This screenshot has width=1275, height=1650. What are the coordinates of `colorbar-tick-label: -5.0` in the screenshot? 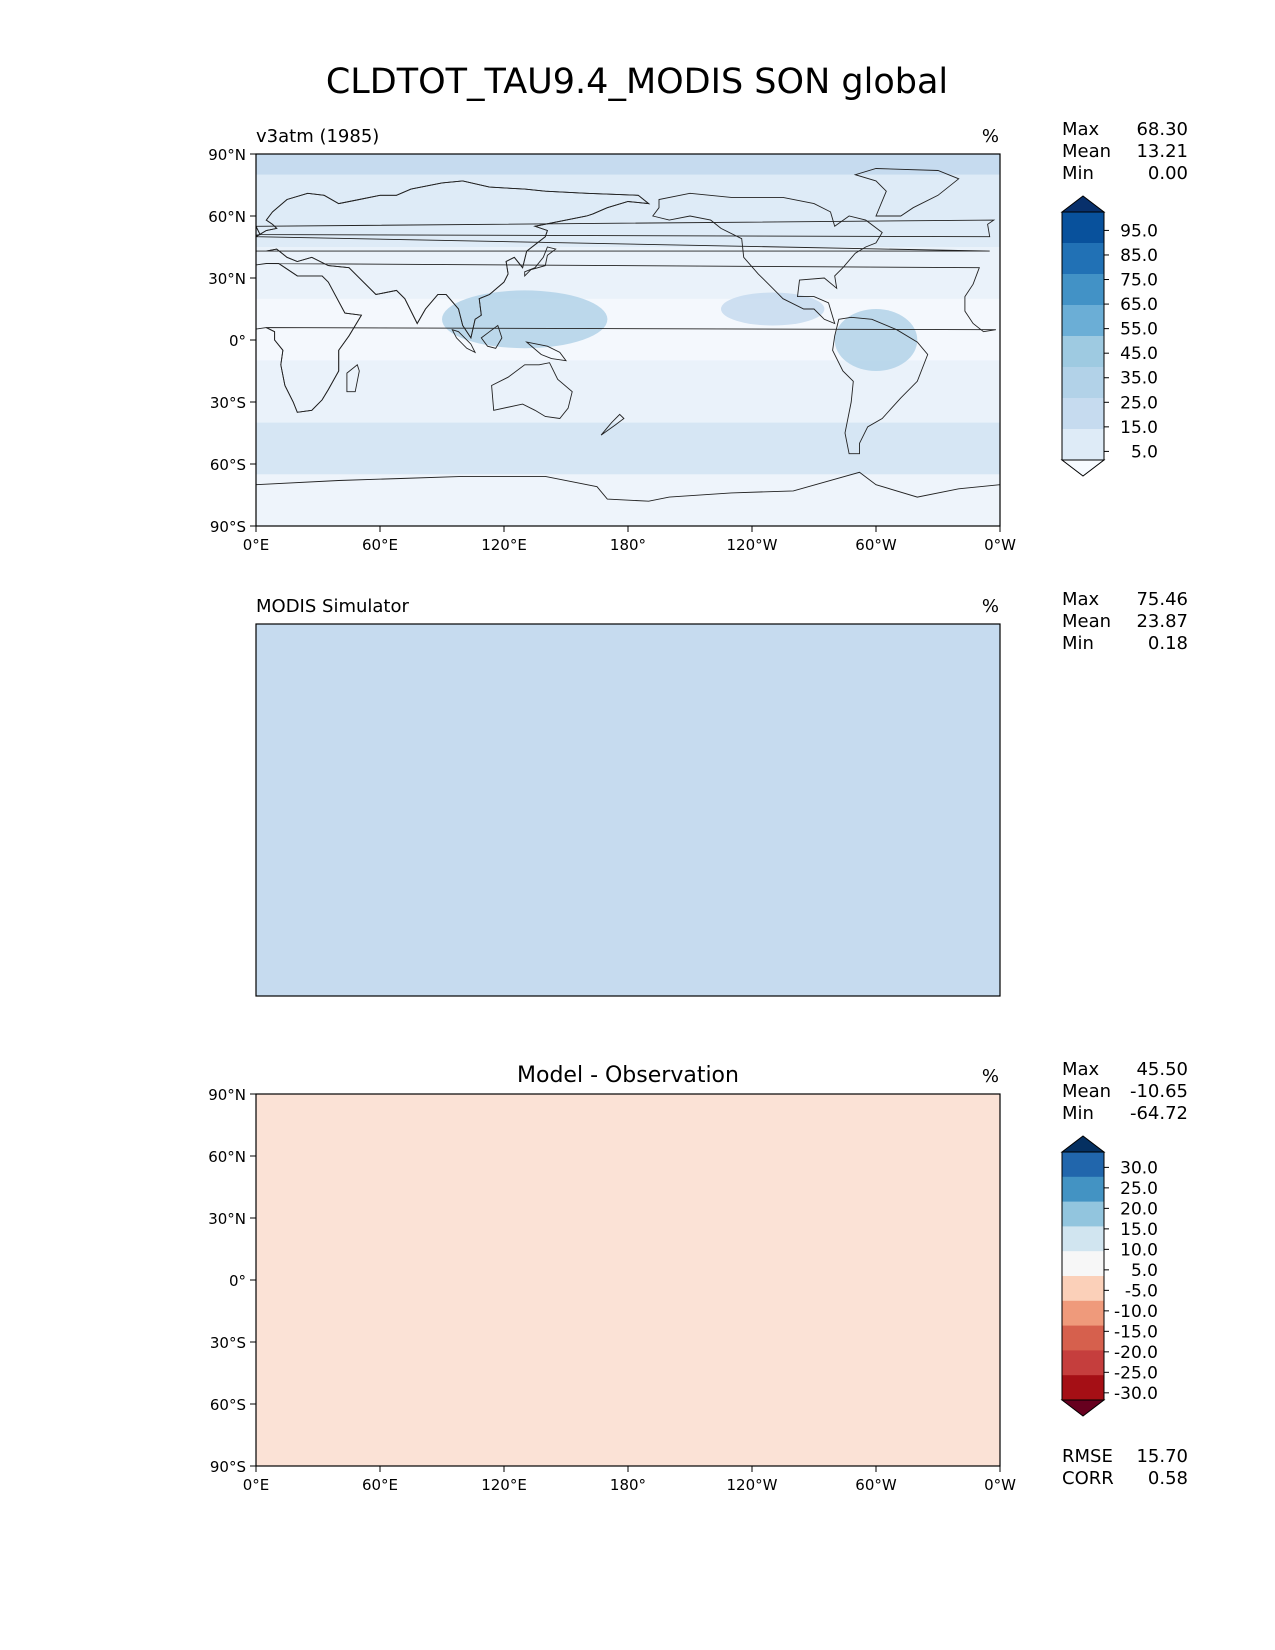 It's located at (1141, 1291).